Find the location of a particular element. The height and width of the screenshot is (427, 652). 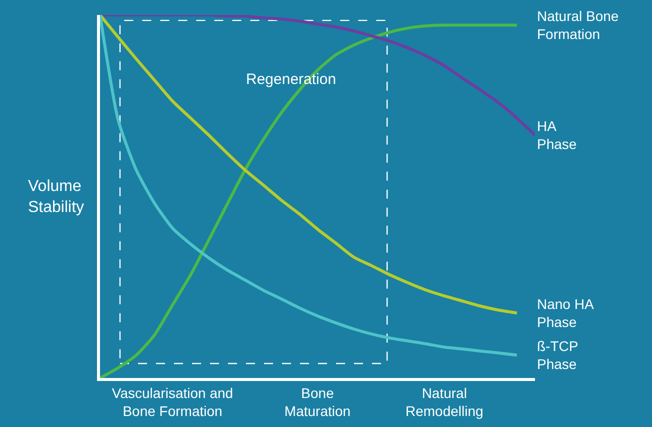

x-tick-label: Natural Remodelling is located at coordinates (444, 401).